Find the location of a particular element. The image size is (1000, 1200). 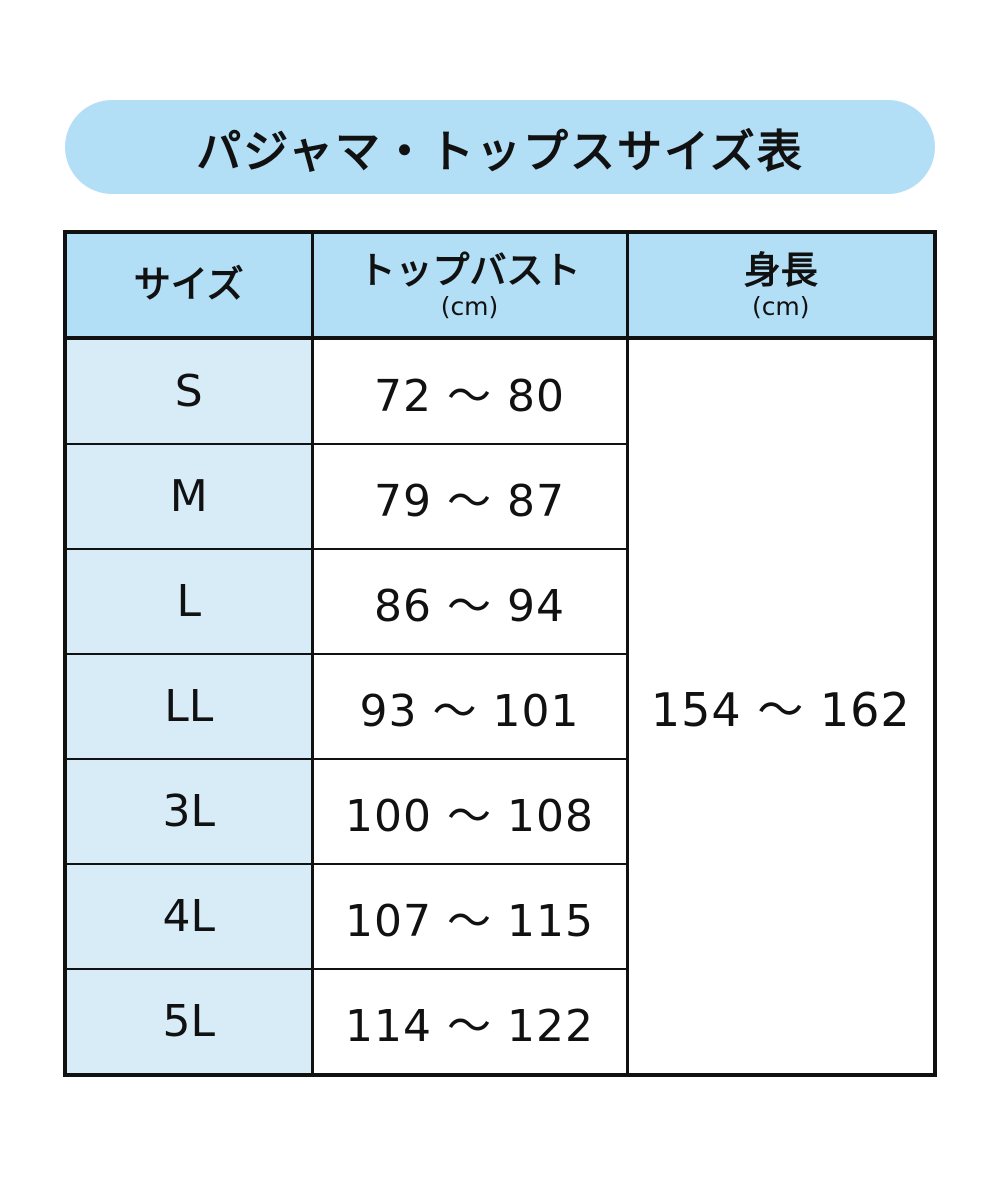

table-row-3l: 3L 100 〜 108 is located at coordinates (499, 811).